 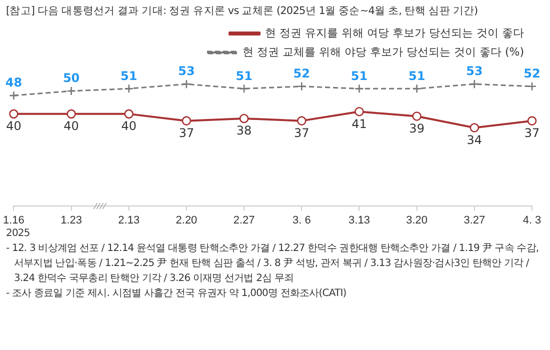 I want to click on x-tick-label: 3.27, so click(x=475, y=220).